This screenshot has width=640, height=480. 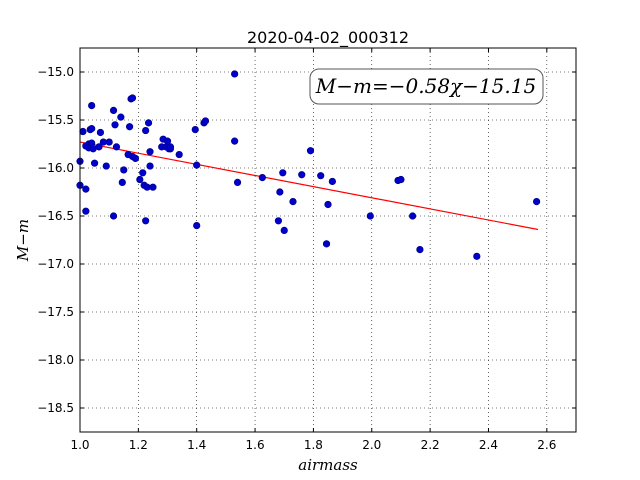 I want to click on fit-equation-frame, so click(x=426, y=86).